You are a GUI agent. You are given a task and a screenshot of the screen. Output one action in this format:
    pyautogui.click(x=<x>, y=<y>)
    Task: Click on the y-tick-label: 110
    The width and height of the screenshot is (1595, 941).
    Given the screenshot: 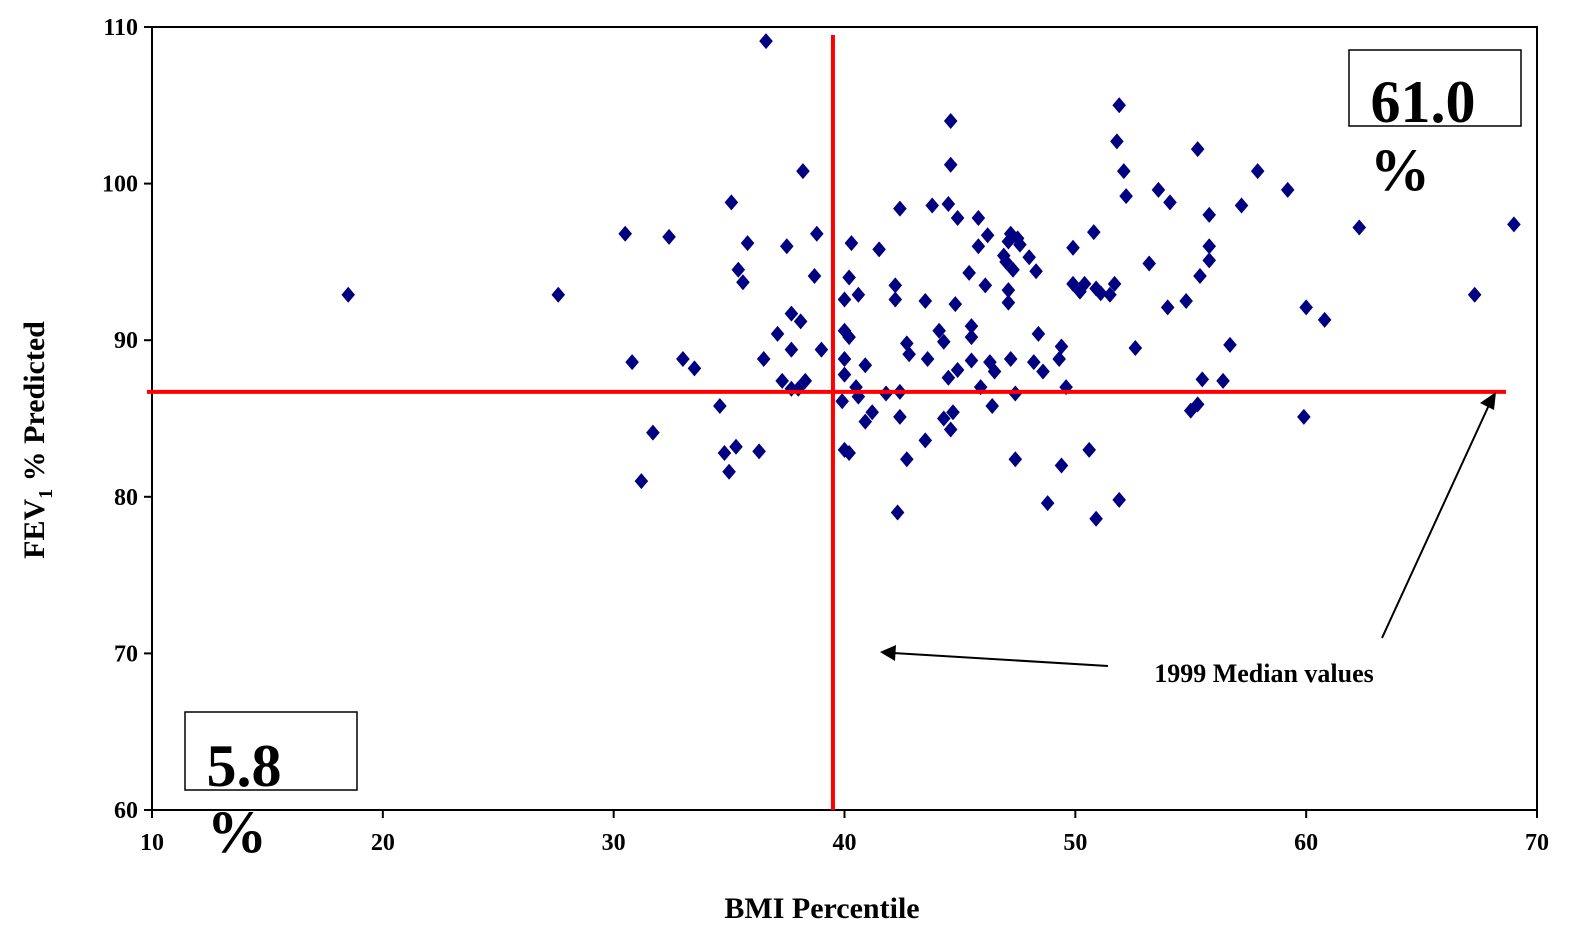 What is the action you would take?
    pyautogui.click(x=120, y=28)
    